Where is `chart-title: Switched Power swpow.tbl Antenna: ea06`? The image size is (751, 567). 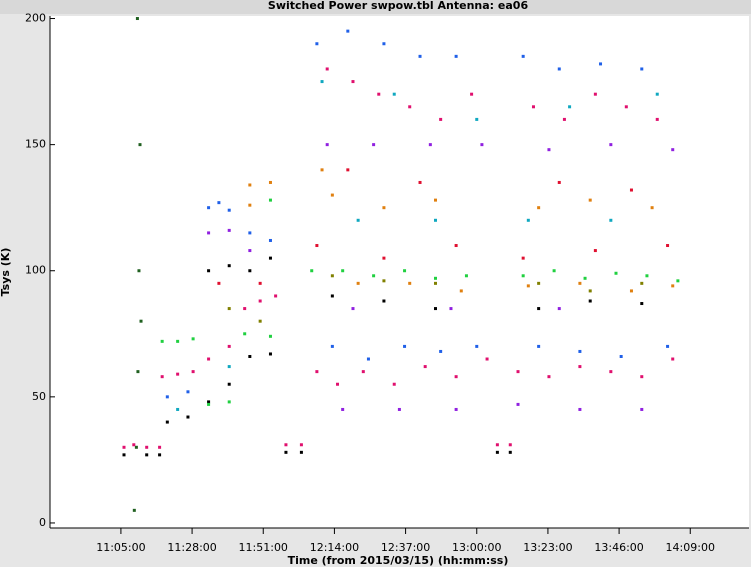 chart-title: Switched Power swpow.tbl Antenna: ea06 is located at coordinates (398, 6).